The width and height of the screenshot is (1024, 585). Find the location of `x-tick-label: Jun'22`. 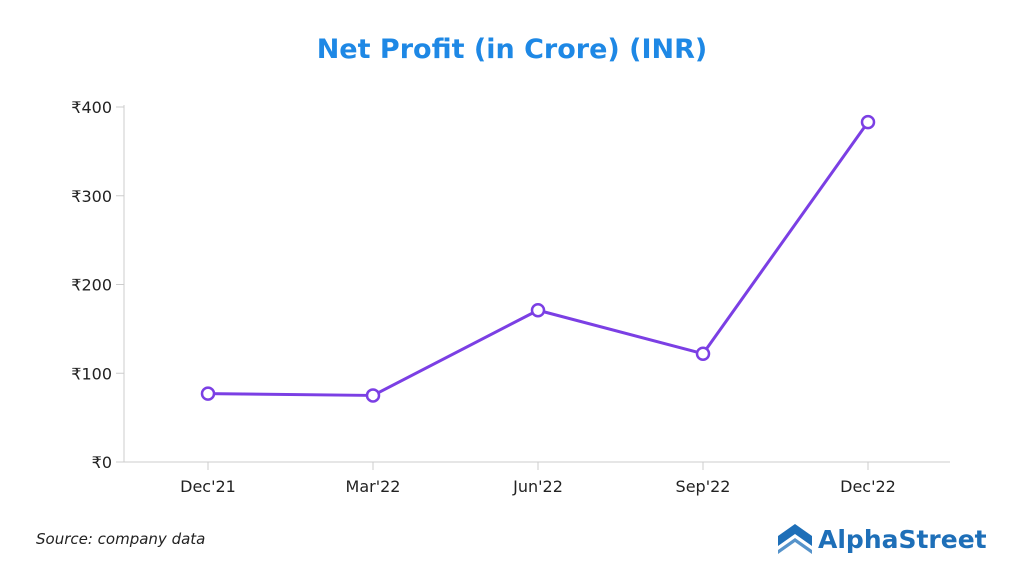

x-tick-label: Jun'22 is located at coordinates (537, 486).